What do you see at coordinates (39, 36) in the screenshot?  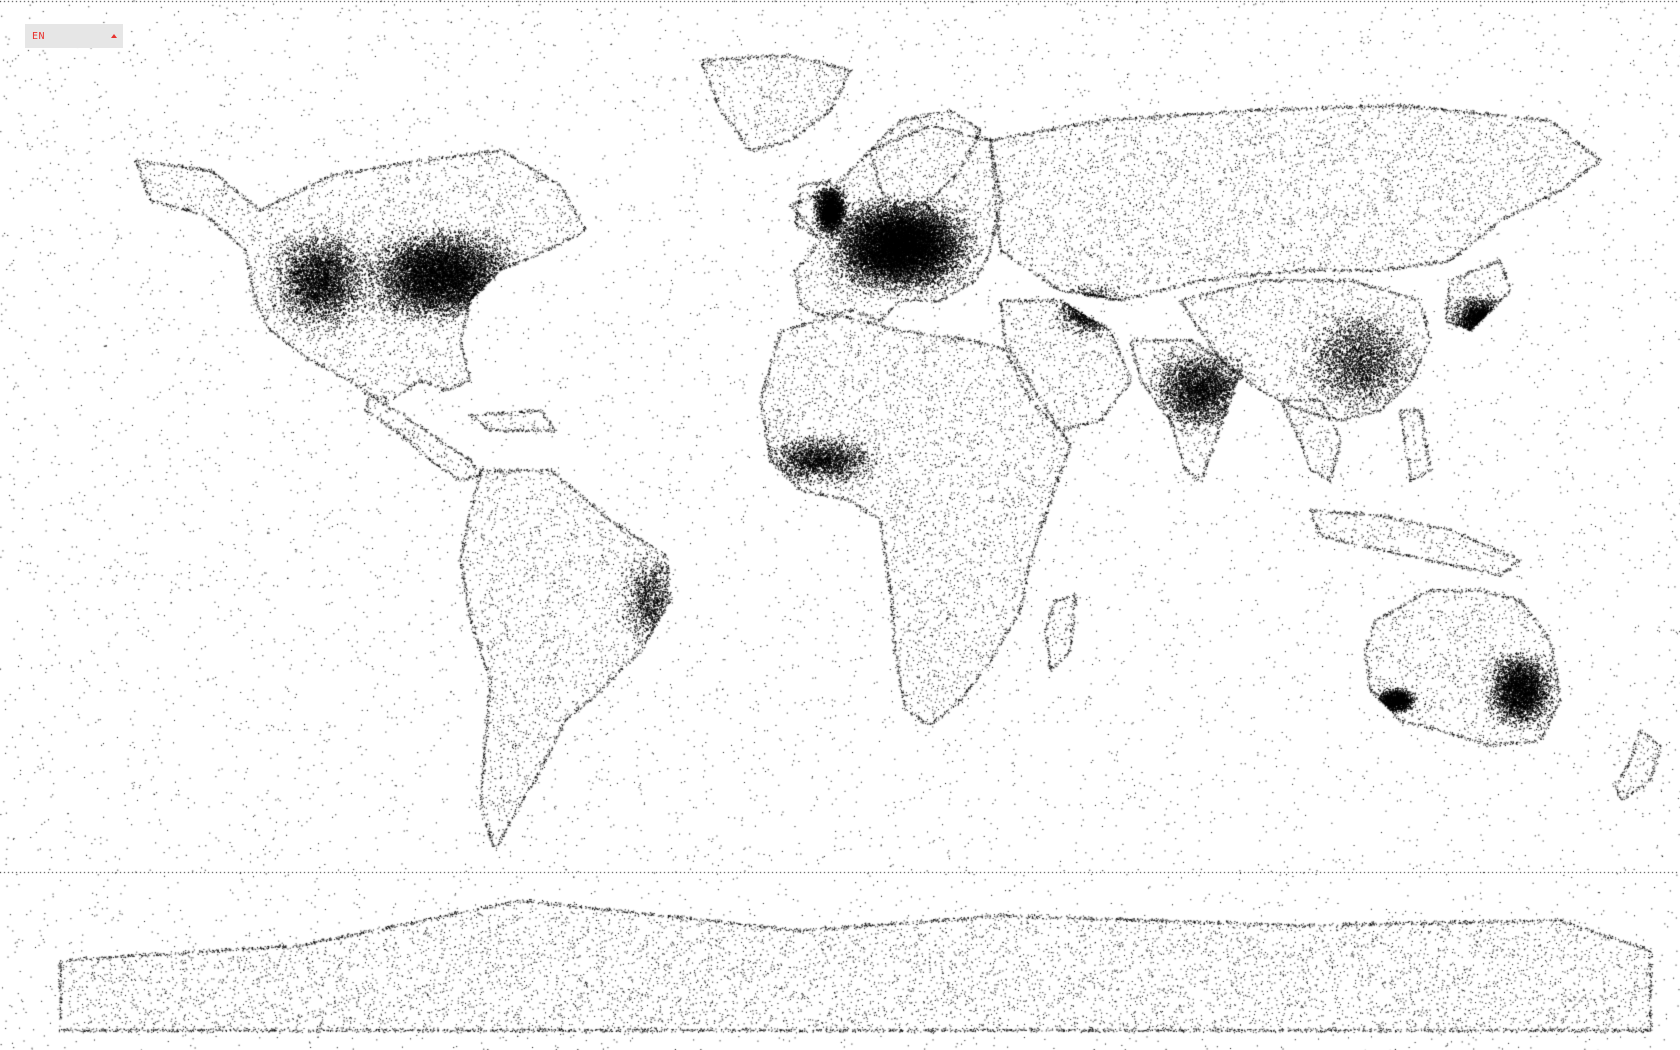 I see `language-selector-value: EN` at bounding box center [39, 36].